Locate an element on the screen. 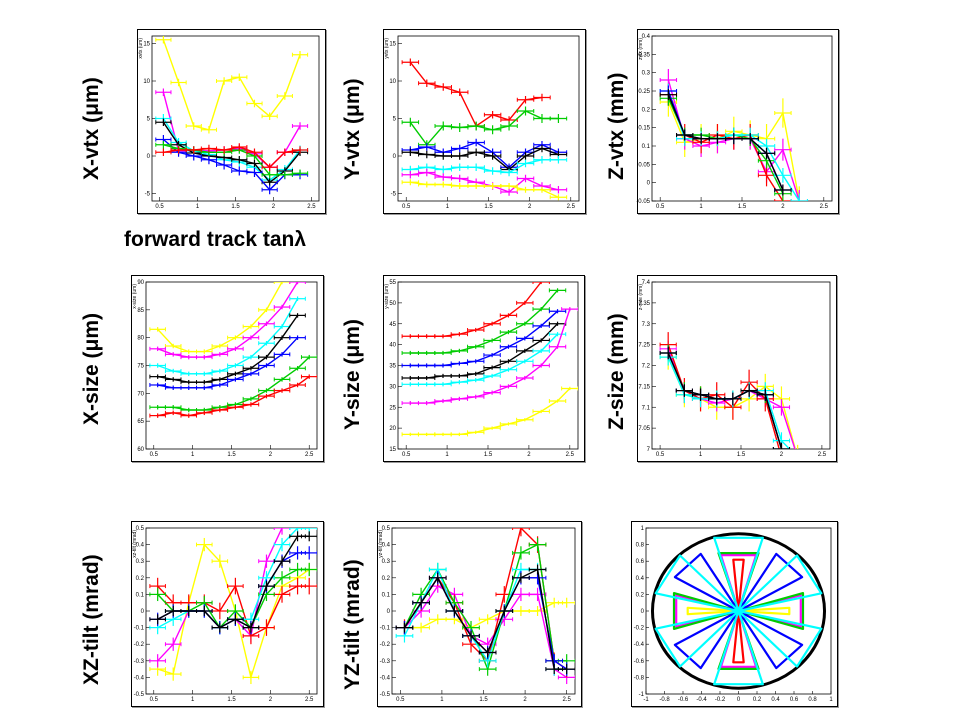 This screenshot has width=960, height=720. ylabel-zsize: Z-size (mm) is located at coordinates (616, 371).